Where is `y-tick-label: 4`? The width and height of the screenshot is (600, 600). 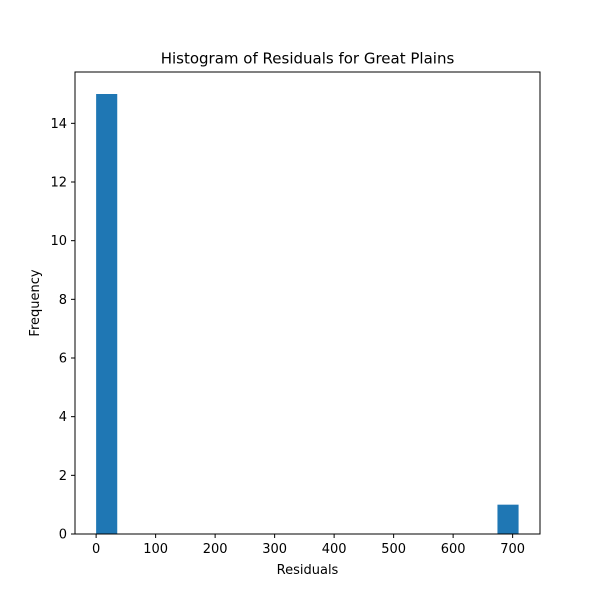
y-tick-label: 4 is located at coordinates (63, 417).